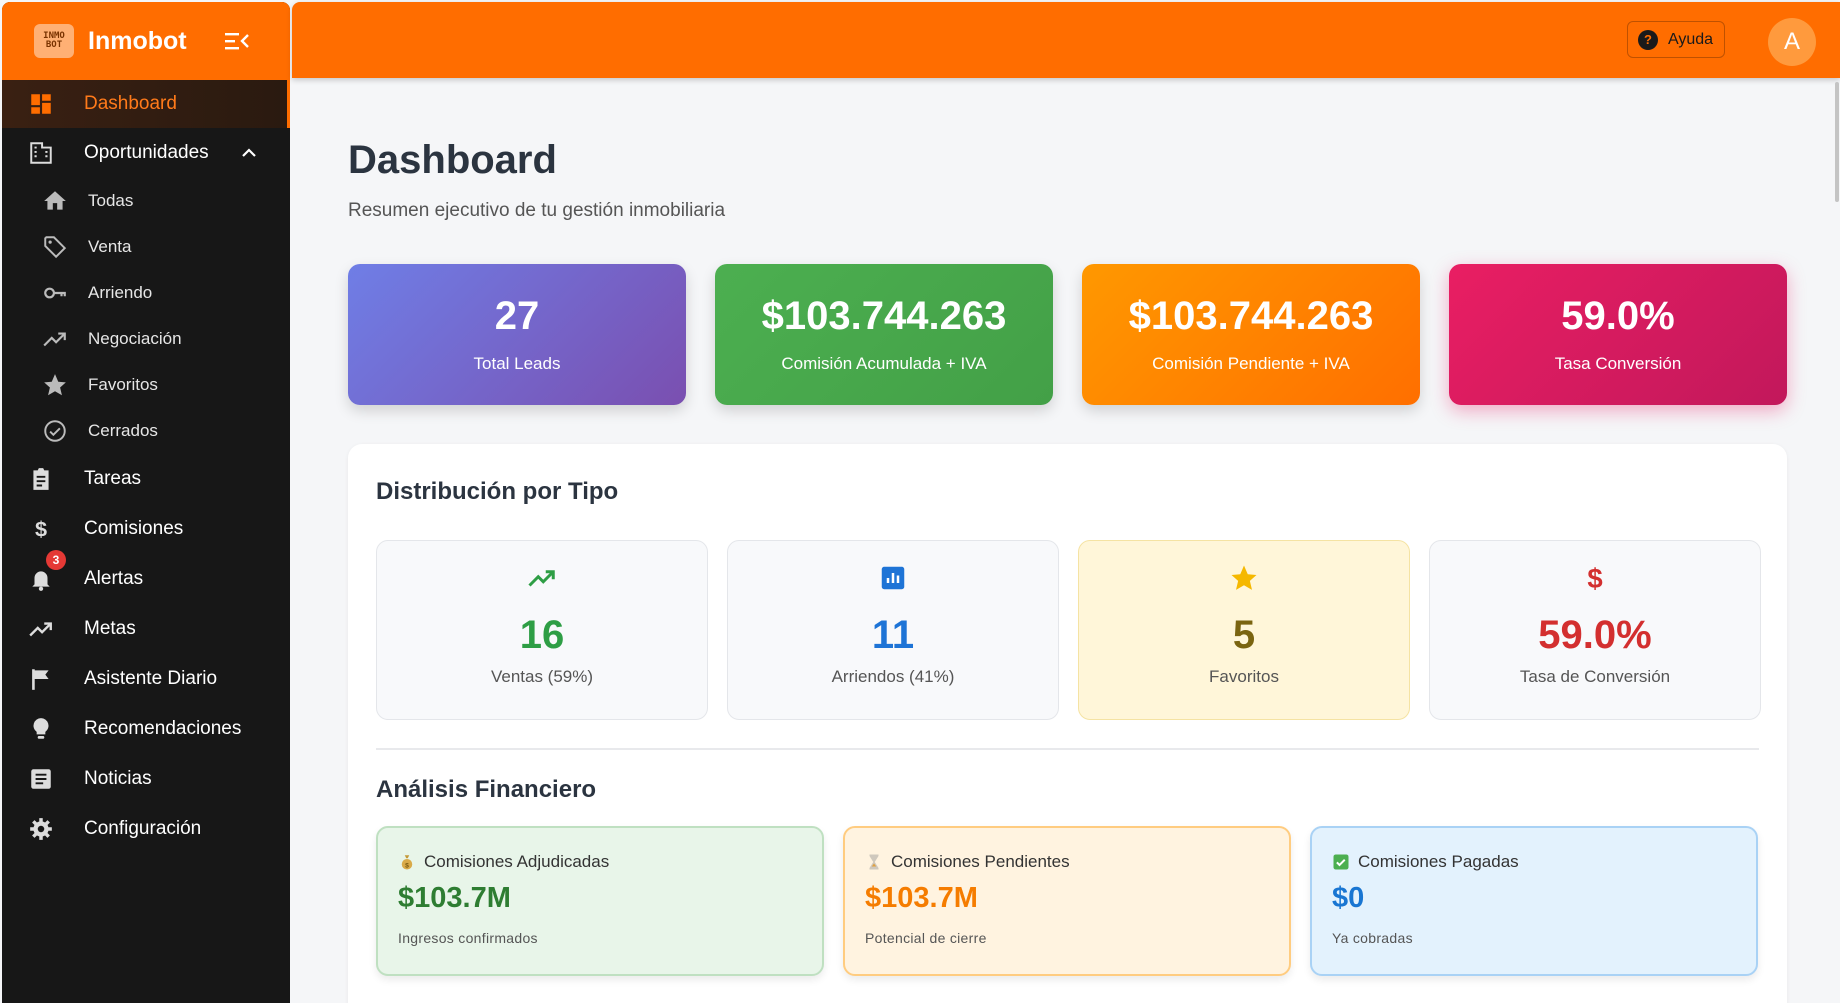 The image size is (1840, 1003). What do you see at coordinates (146, 479) in the screenshot?
I see `sidebar-item-tareas: Tareas` at bounding box center [146, 479].